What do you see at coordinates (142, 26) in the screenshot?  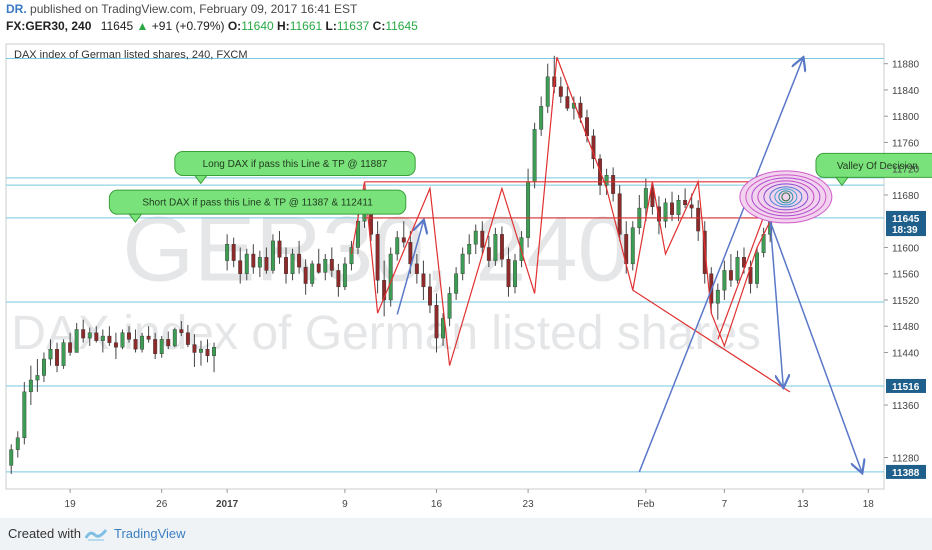 I see `change-up-icon: ▲` at bounding box center [142, 26].